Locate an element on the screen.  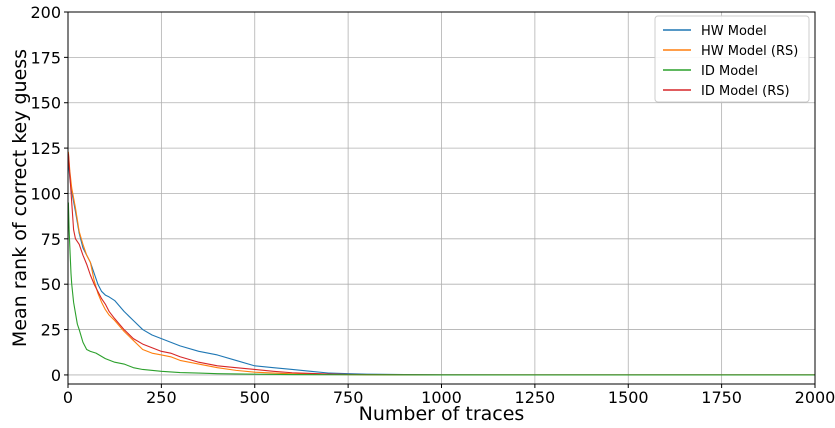
x-tick-label: 1500 is located at coordinates (628, 397).